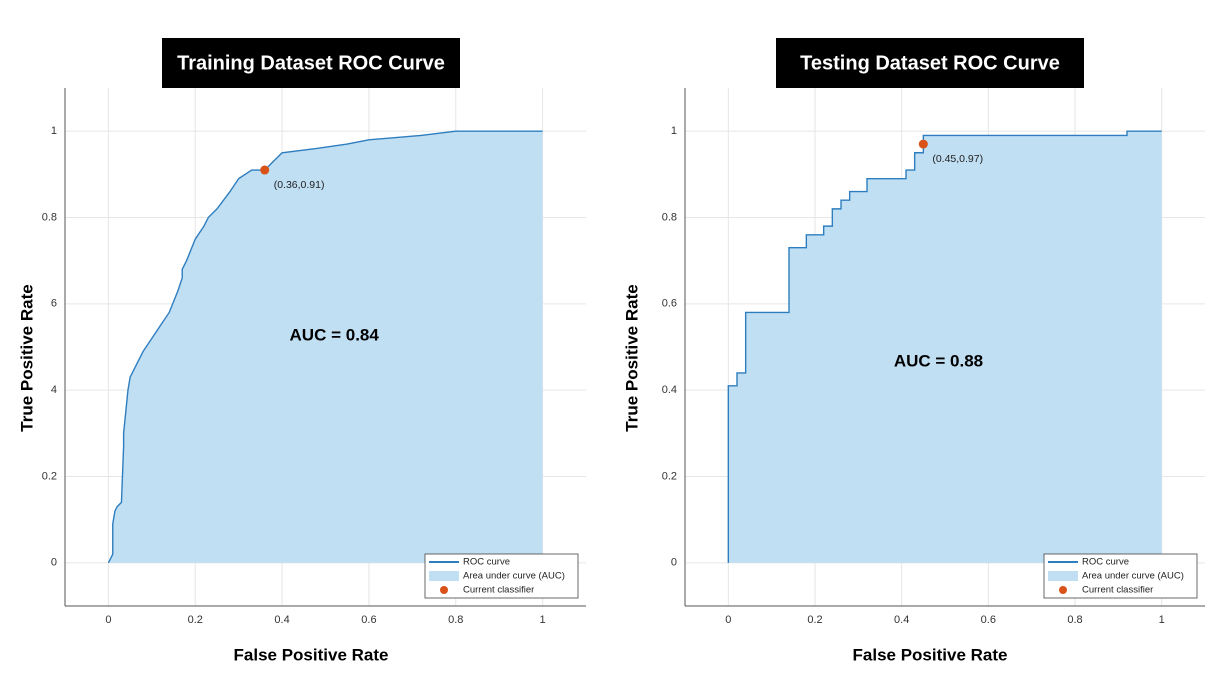  What do you see at coordinates (669, 390) in the screenshot?
I see `y-tick-label: 0.4` at bounding box center [669, 390].